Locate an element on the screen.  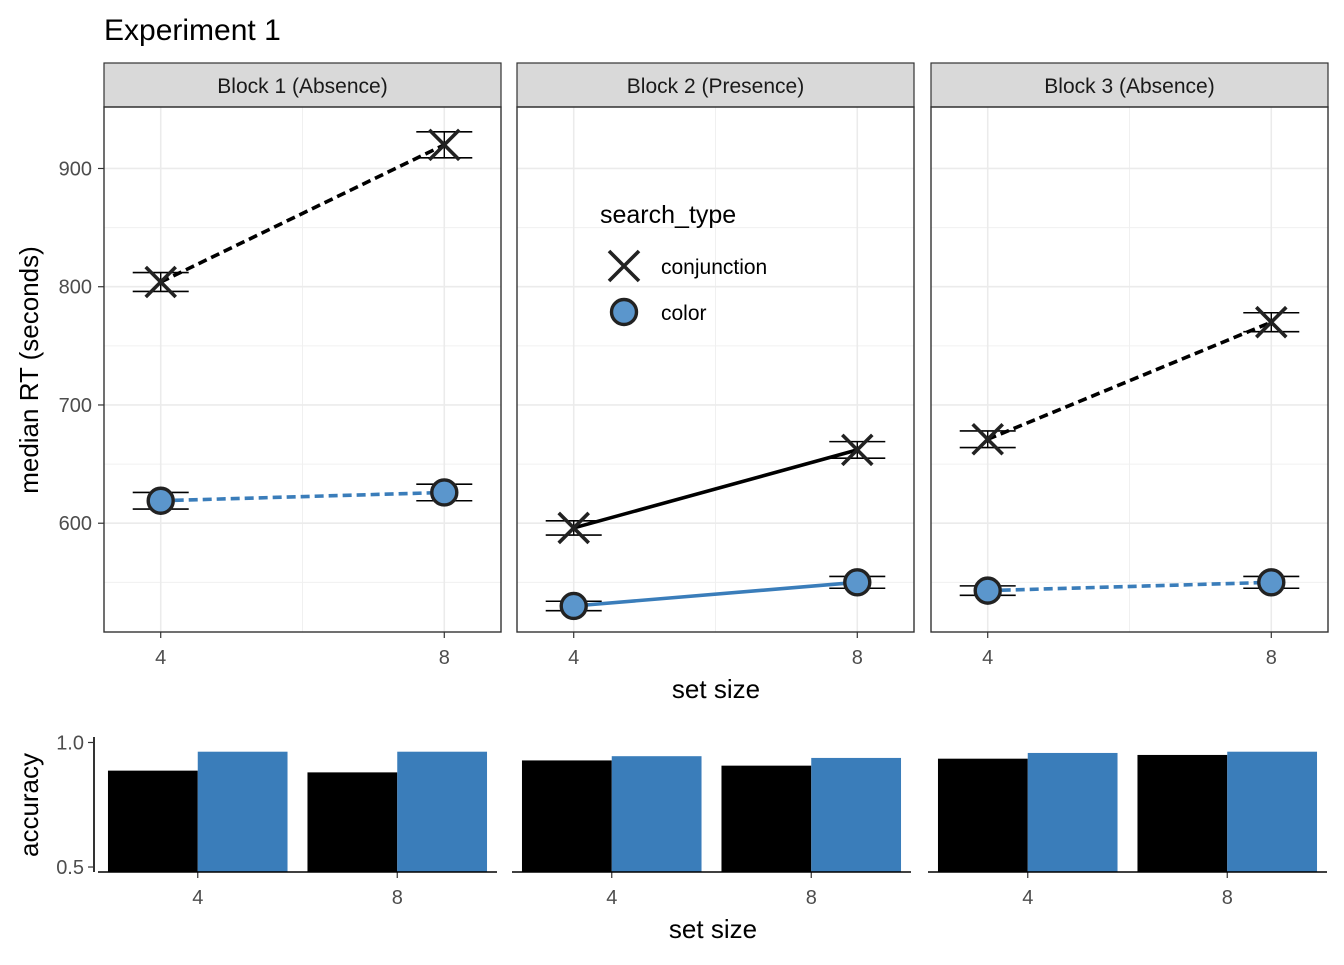
facet-strip-label: Block 1 (Absence) is located at coordinates (302, 86).